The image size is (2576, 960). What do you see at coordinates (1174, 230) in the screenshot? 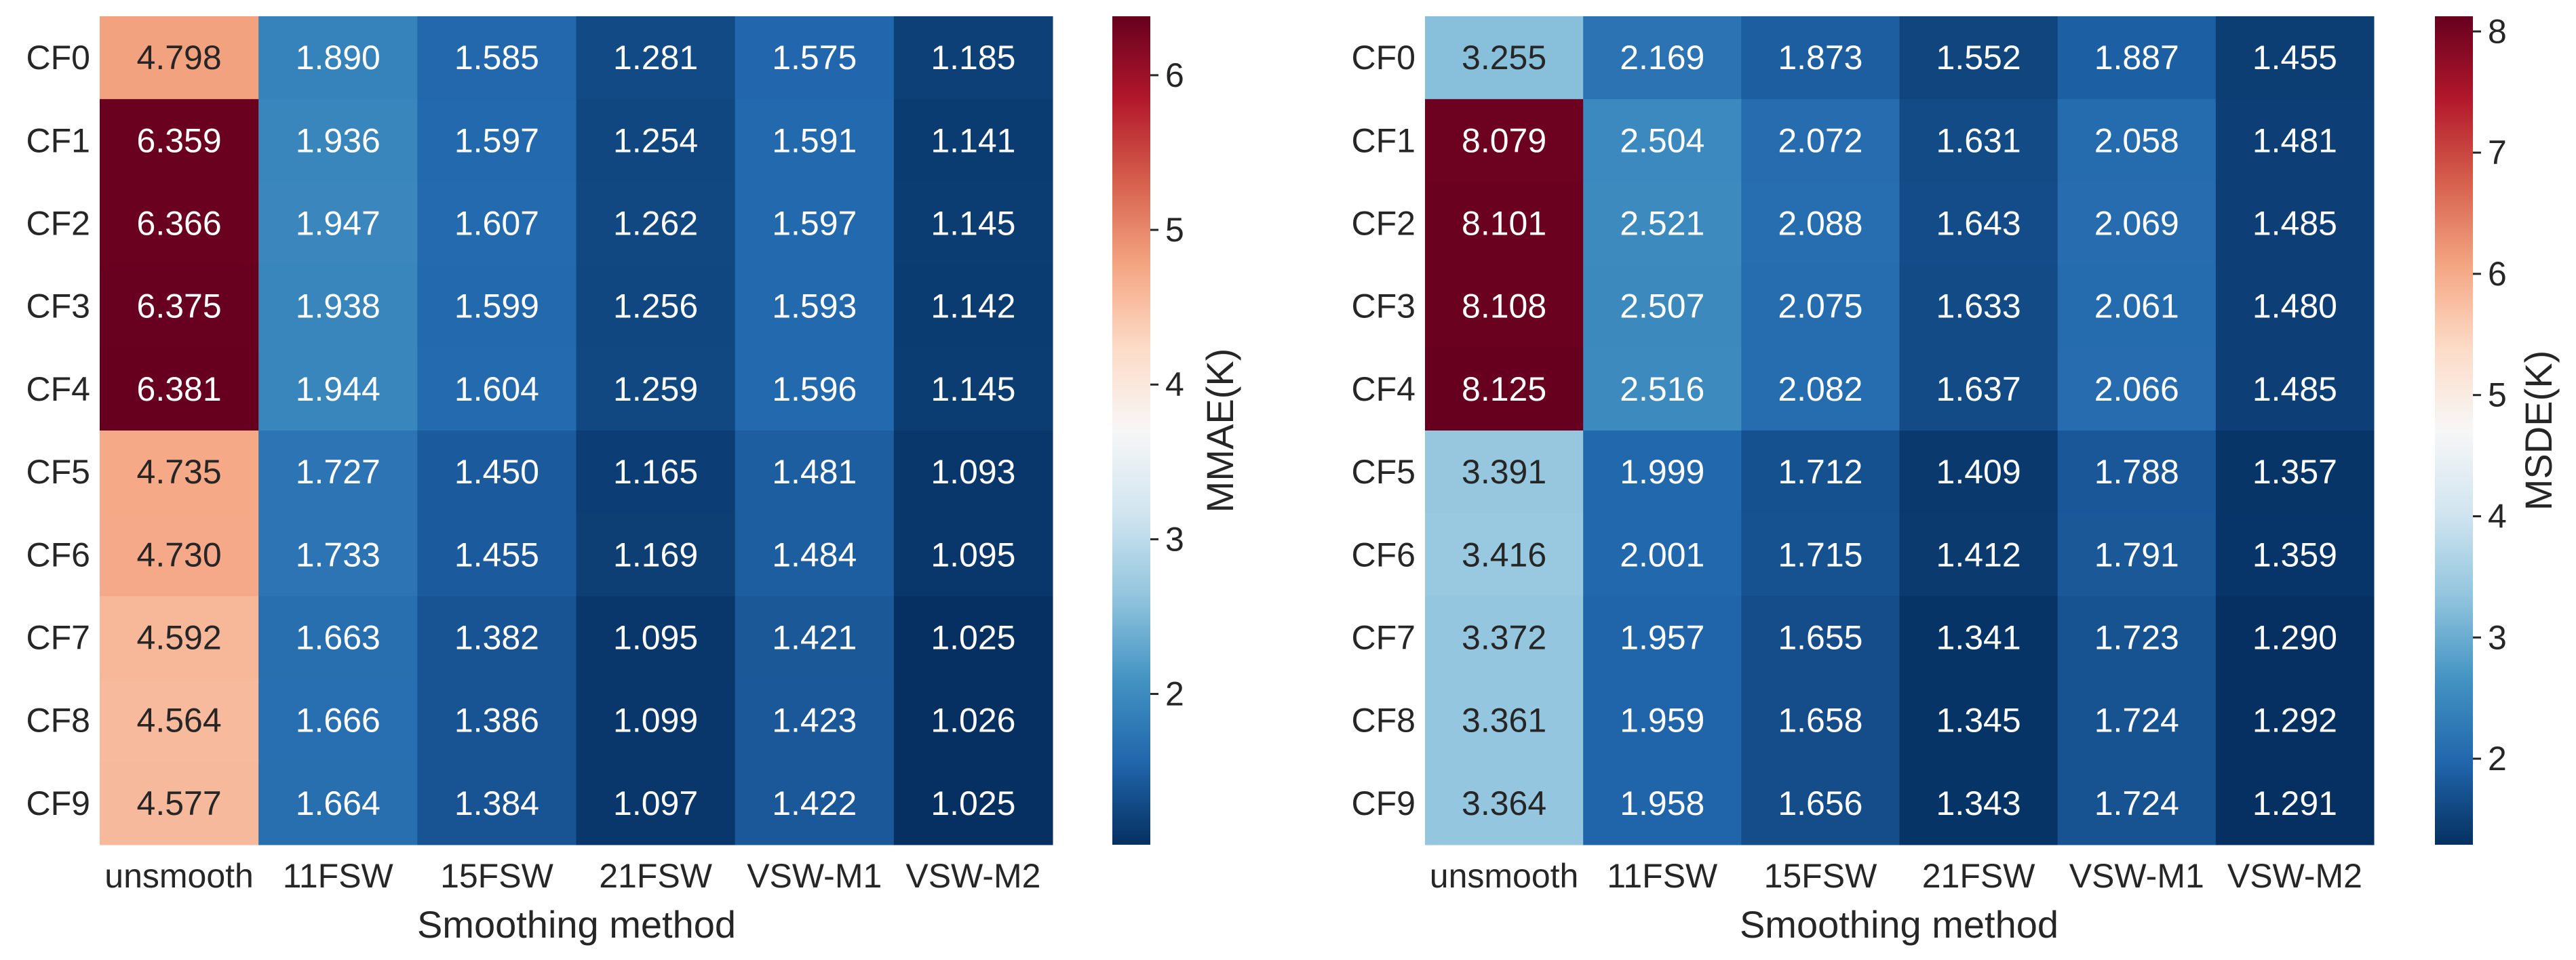
I see `mmae-colorbar-tick-label: 5` at bounding box center [1174, 230].